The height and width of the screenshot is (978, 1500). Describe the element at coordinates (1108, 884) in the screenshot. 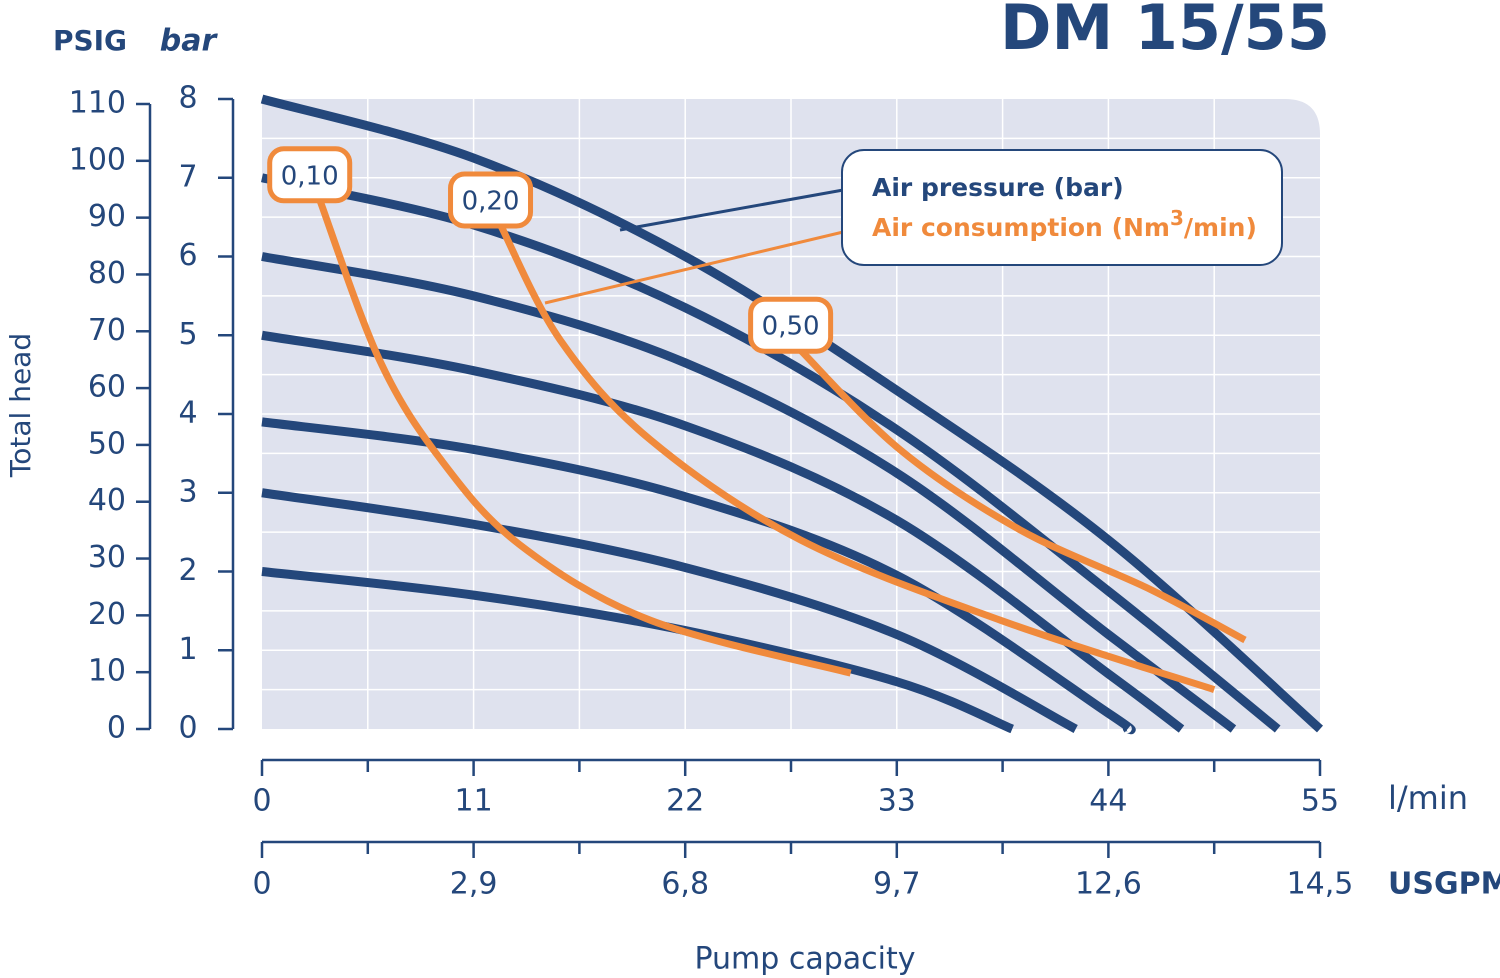

I see `x2-tick-label: 12,6` at that location.